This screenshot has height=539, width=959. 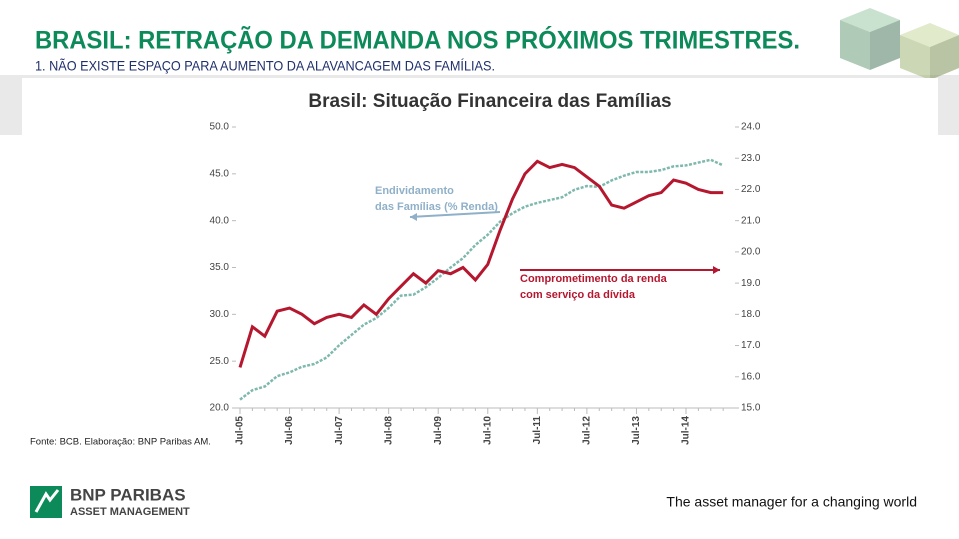 I want to click on tagline: The asset manager for a changing world, so click(x=791, y=502).